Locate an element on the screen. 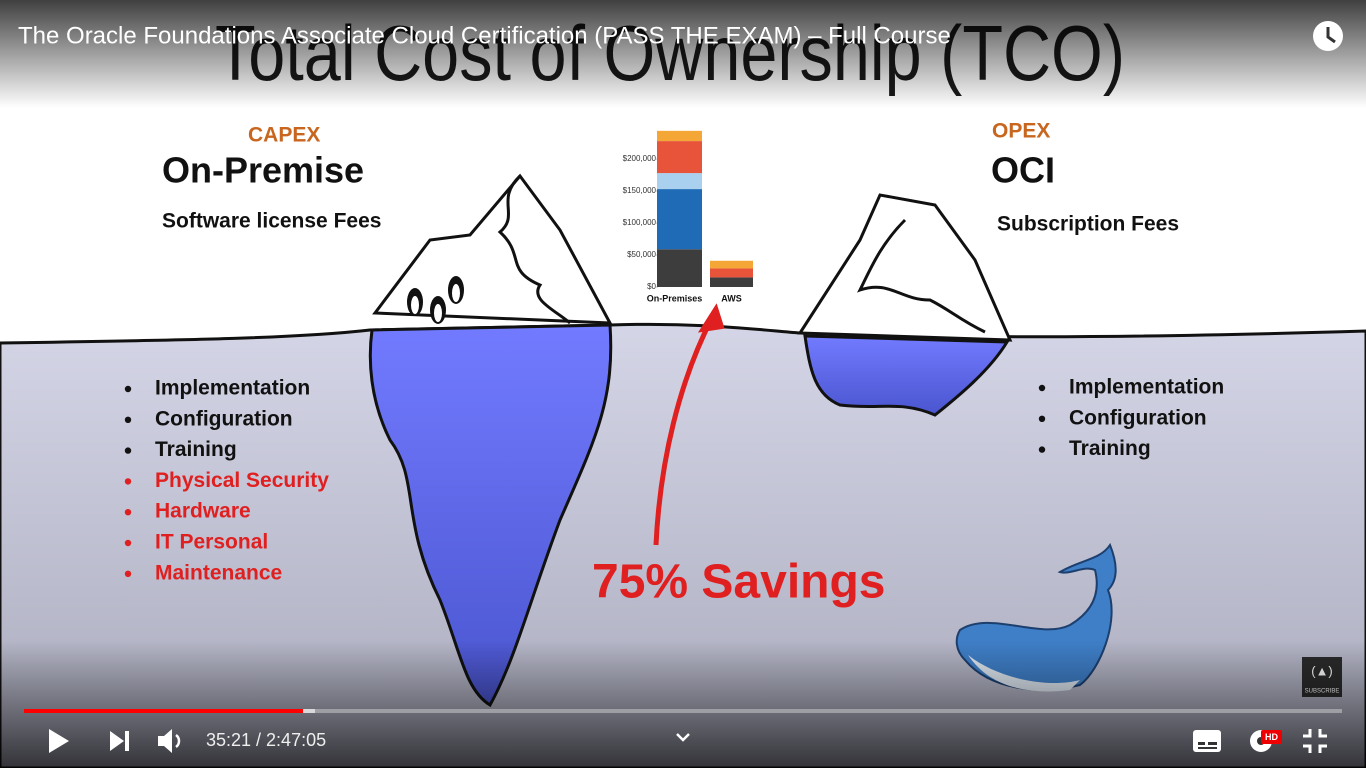 This screenshot has height=768, width=1366. exit-fullscreen-button is located at coordinates (1315, 741).